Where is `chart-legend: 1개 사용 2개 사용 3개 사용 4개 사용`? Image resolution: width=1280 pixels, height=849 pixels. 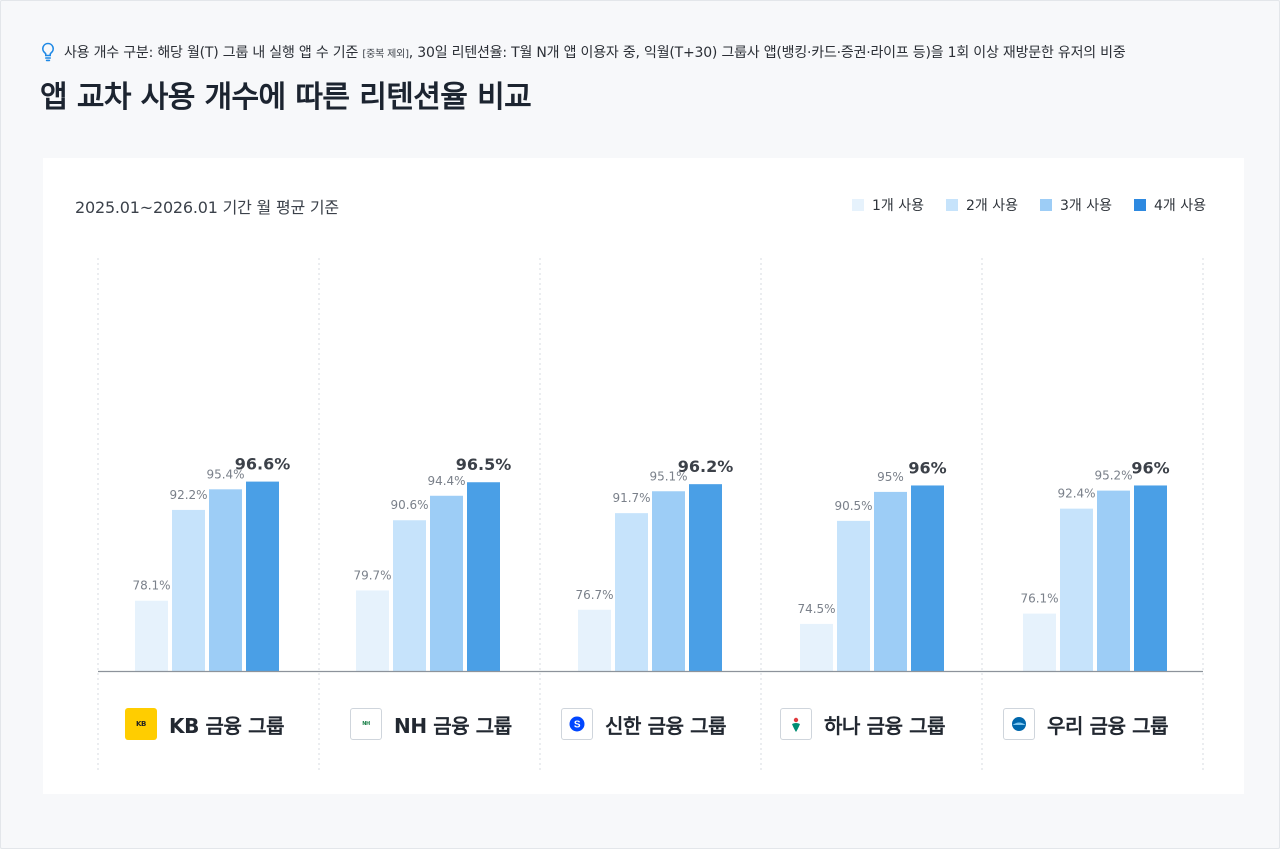 chart-legend: 1개 사용 2개 사용 3개 사용 4개 사용 is located at coordinates (1029, 205).